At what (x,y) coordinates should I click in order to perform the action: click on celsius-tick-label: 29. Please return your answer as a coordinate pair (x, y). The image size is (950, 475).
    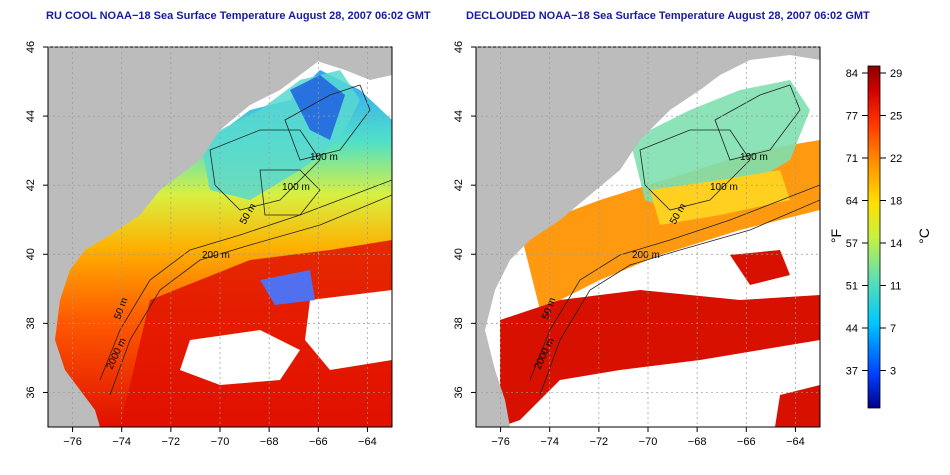
    Looking at the image, I should click on (896, 74).